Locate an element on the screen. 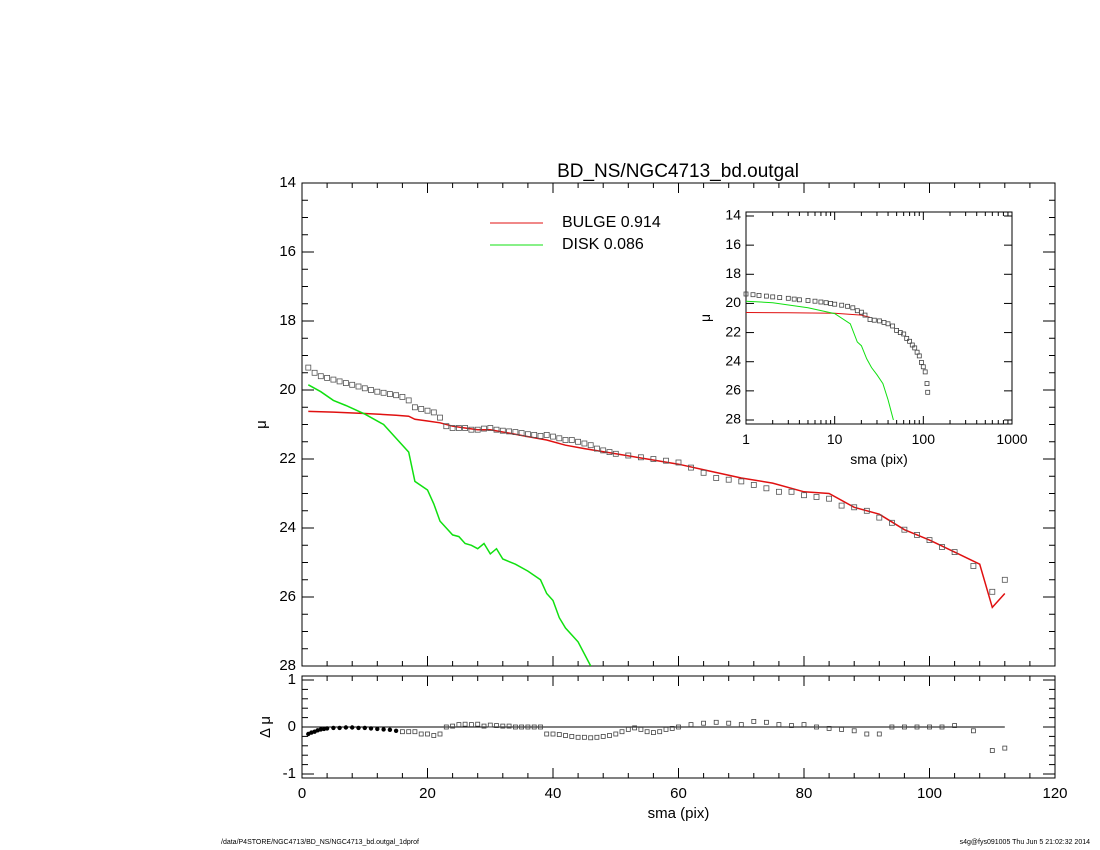 Image resolution: width=1100 pixels, height=850 pixels. main-y-axis-label: μ is located at coordinates (261, 424).